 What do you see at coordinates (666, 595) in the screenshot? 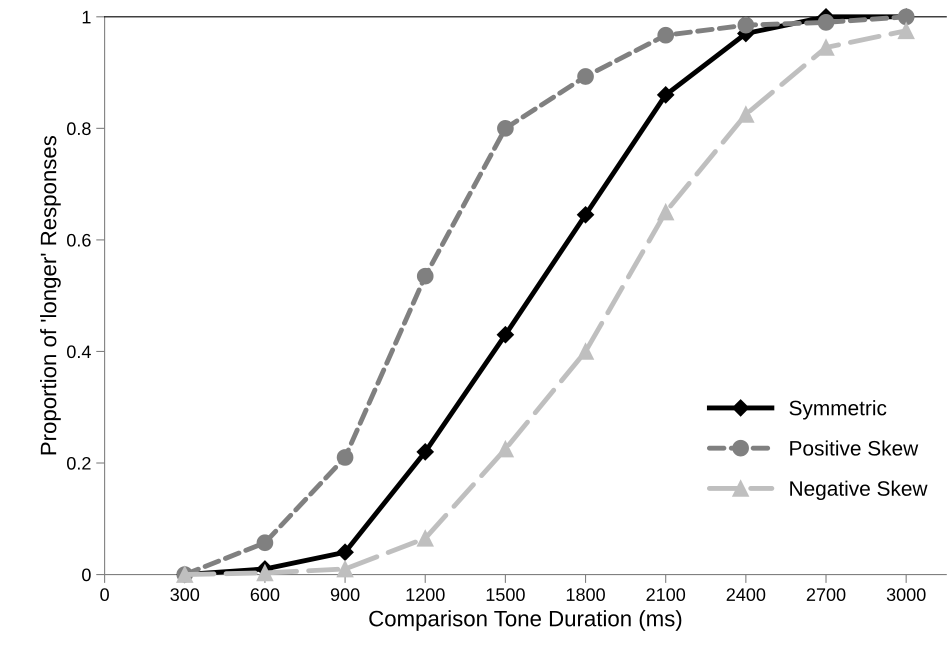
I see `x-tick-label: 2100` at bounding box center [666, 595].